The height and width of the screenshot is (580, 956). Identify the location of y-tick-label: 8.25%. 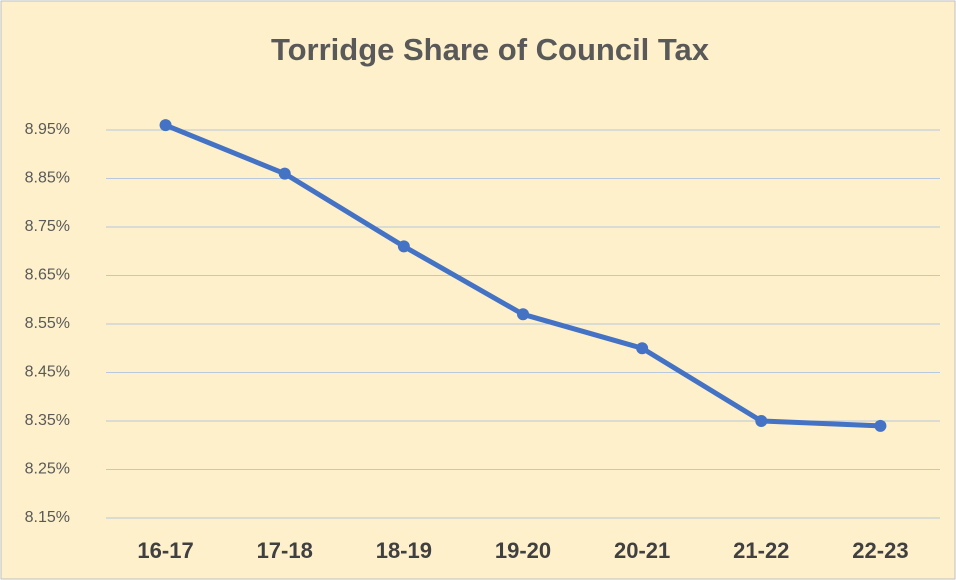
(47, 469).